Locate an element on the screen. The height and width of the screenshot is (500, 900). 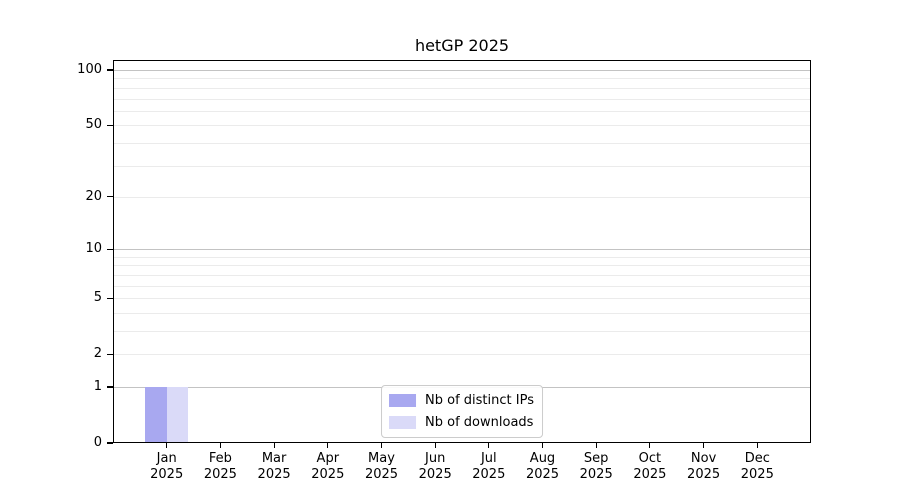
x-tick-month: Oct is located at coordinates (650, 458).